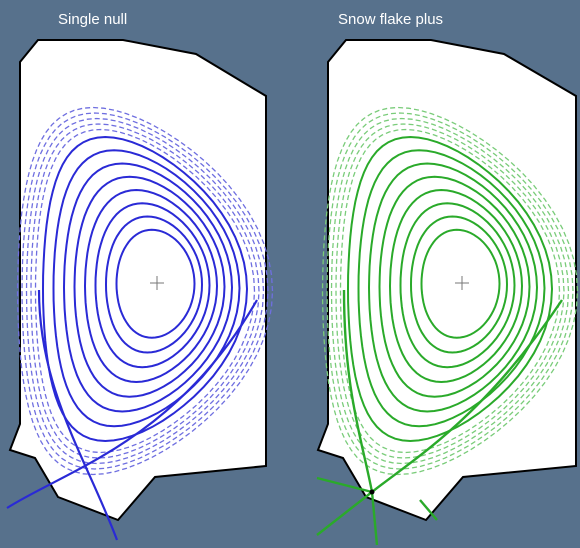  I want to click on panel-title-snowflake-plus: Snow flake plus, so click(391, 19).